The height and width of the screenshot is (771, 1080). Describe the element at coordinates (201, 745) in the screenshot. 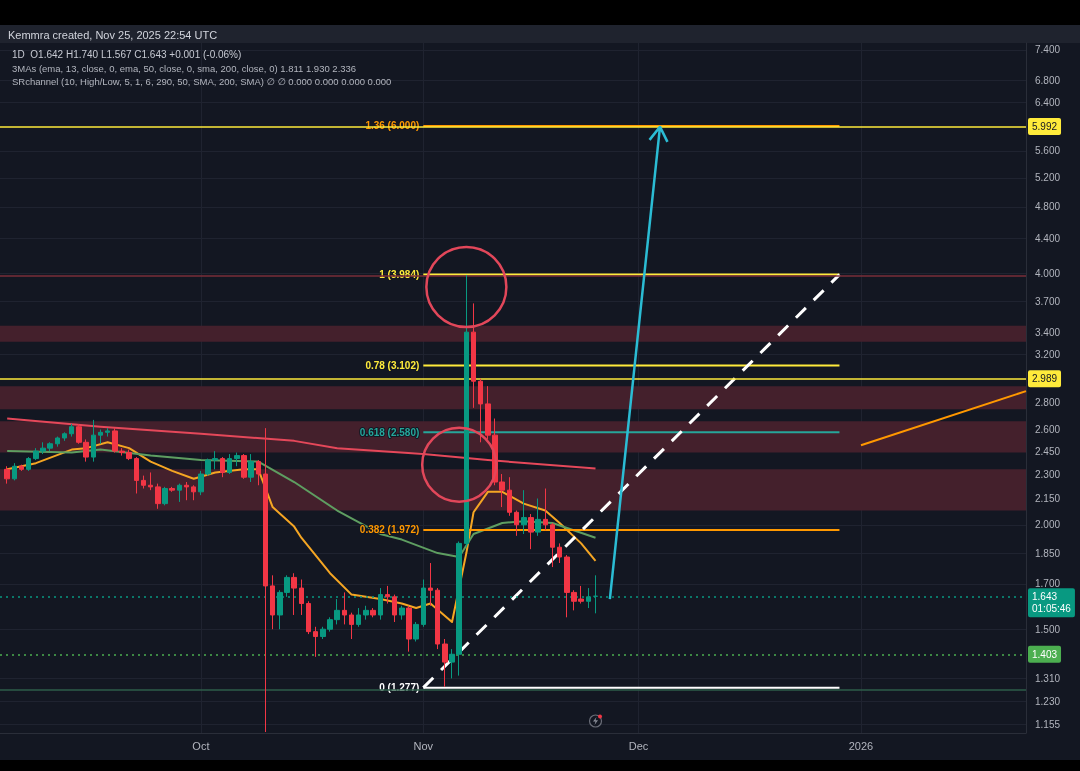

I see `x-tick-label: Oct` at that location.